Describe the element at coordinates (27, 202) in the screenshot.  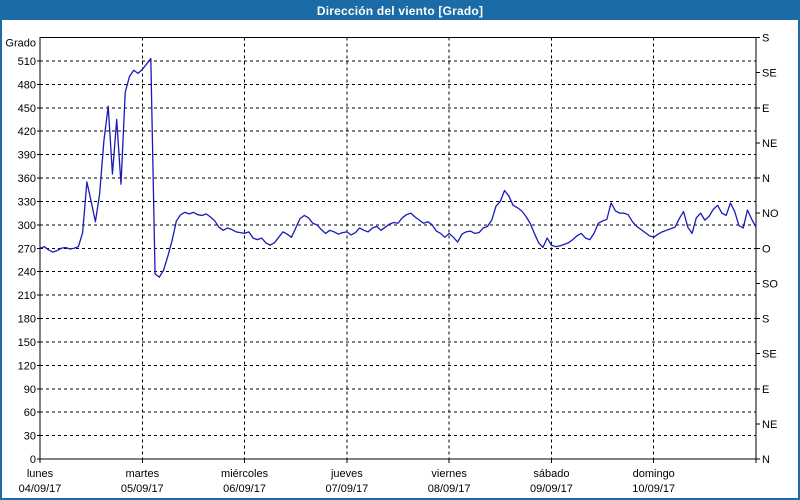
I see `left-axis-tick-label: 330` at that location.